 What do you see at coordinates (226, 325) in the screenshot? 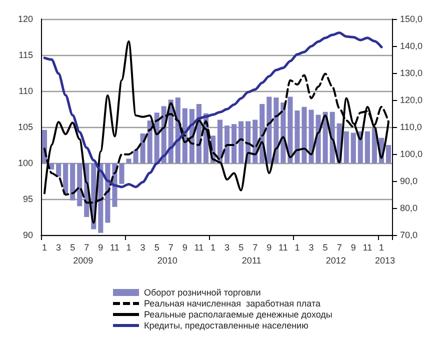
I see `legend-label: Кредиты, предоставленные населению` at bounding box center [226, 325].